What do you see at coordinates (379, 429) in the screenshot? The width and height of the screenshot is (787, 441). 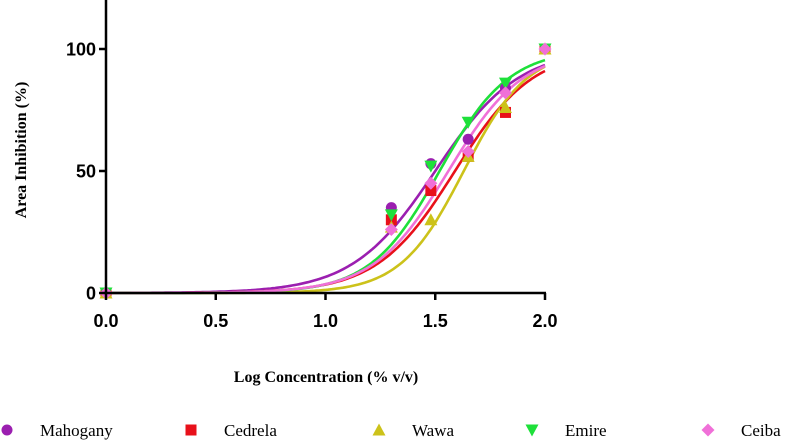 I see `legend-marker-wawa` at bounding box center [379, 429].